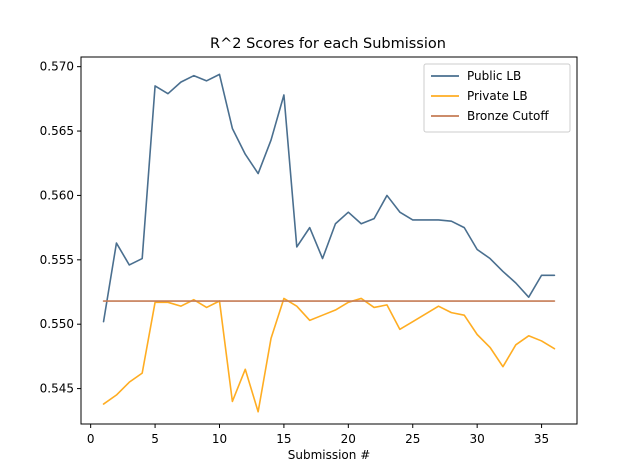  I want to click on legend: Public LB Private LB Bronze Cutoff, so click(497, 98).